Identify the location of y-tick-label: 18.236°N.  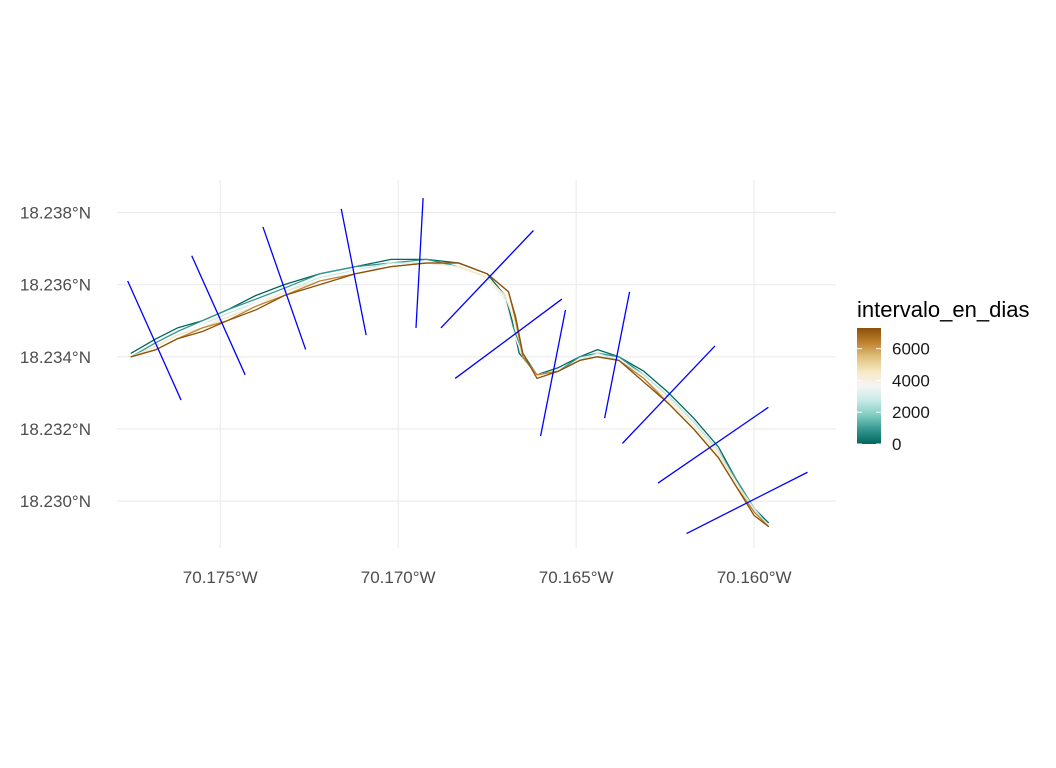
(55, 285).